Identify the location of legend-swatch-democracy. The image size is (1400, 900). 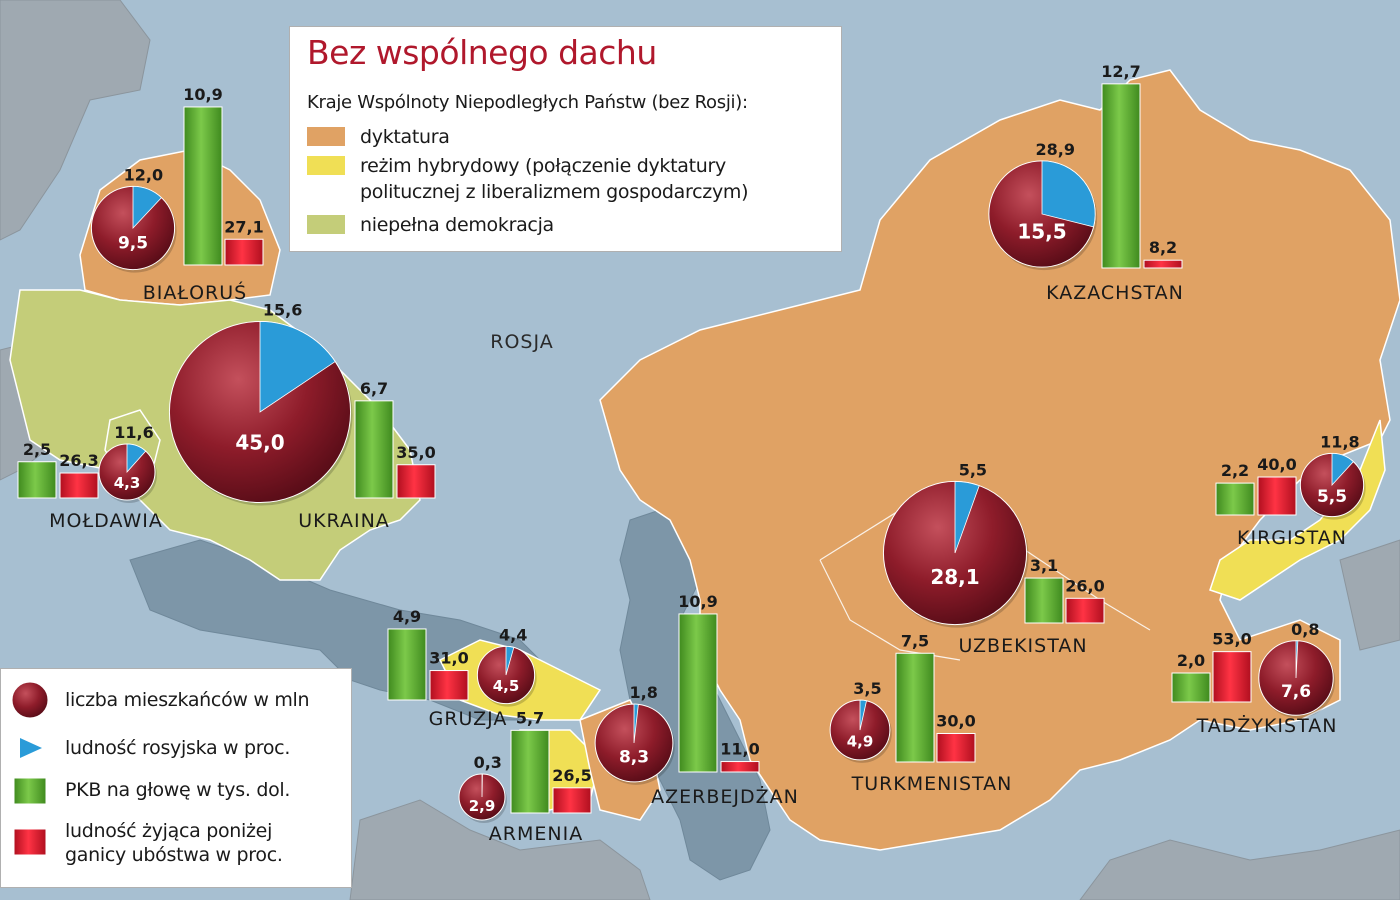
(326, 224).